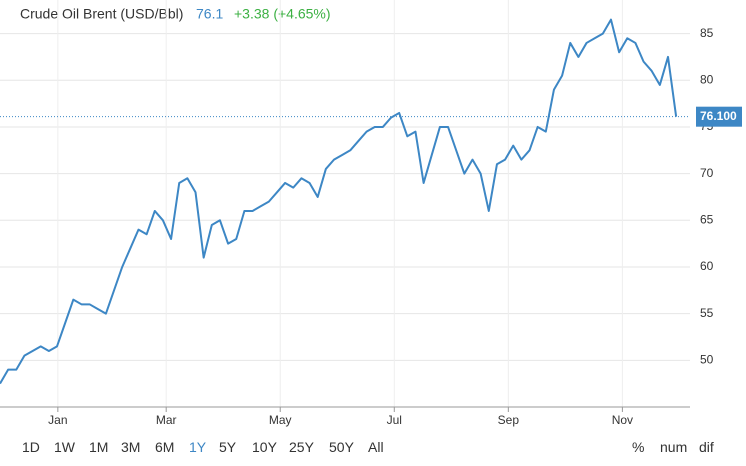  What do you see at coordinates (165, 447) in the screenshot?
I see `range-button: 6M` at bounding box center [165, 447].